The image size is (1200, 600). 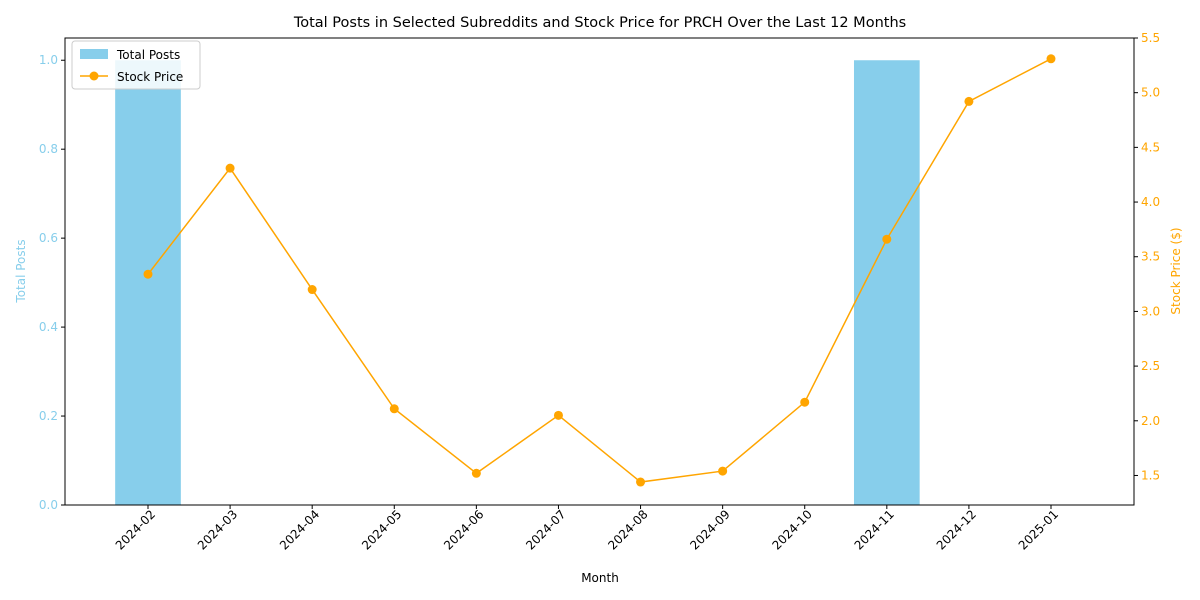 I want to click on y-axis-right: 1.5 2.0 2.5 3.0 3.5 4.0 4.5 5.0 5.5, so click(x=1147, y=256).